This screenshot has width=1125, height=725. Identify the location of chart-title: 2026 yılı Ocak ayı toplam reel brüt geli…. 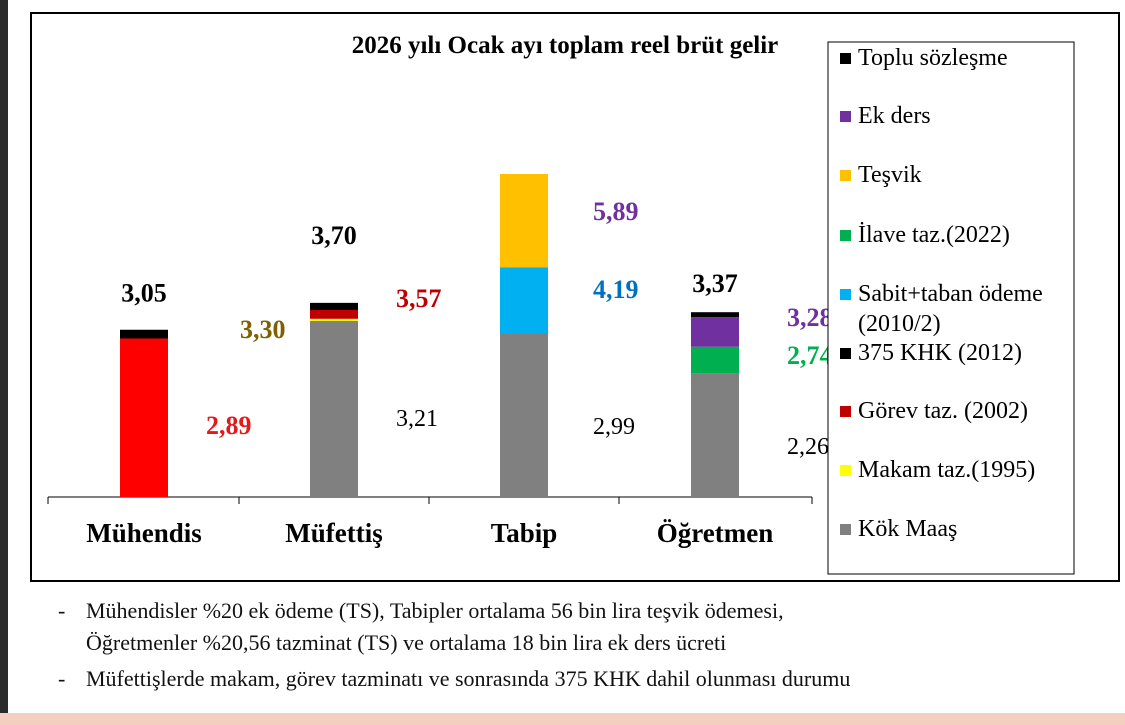
(565, 45).